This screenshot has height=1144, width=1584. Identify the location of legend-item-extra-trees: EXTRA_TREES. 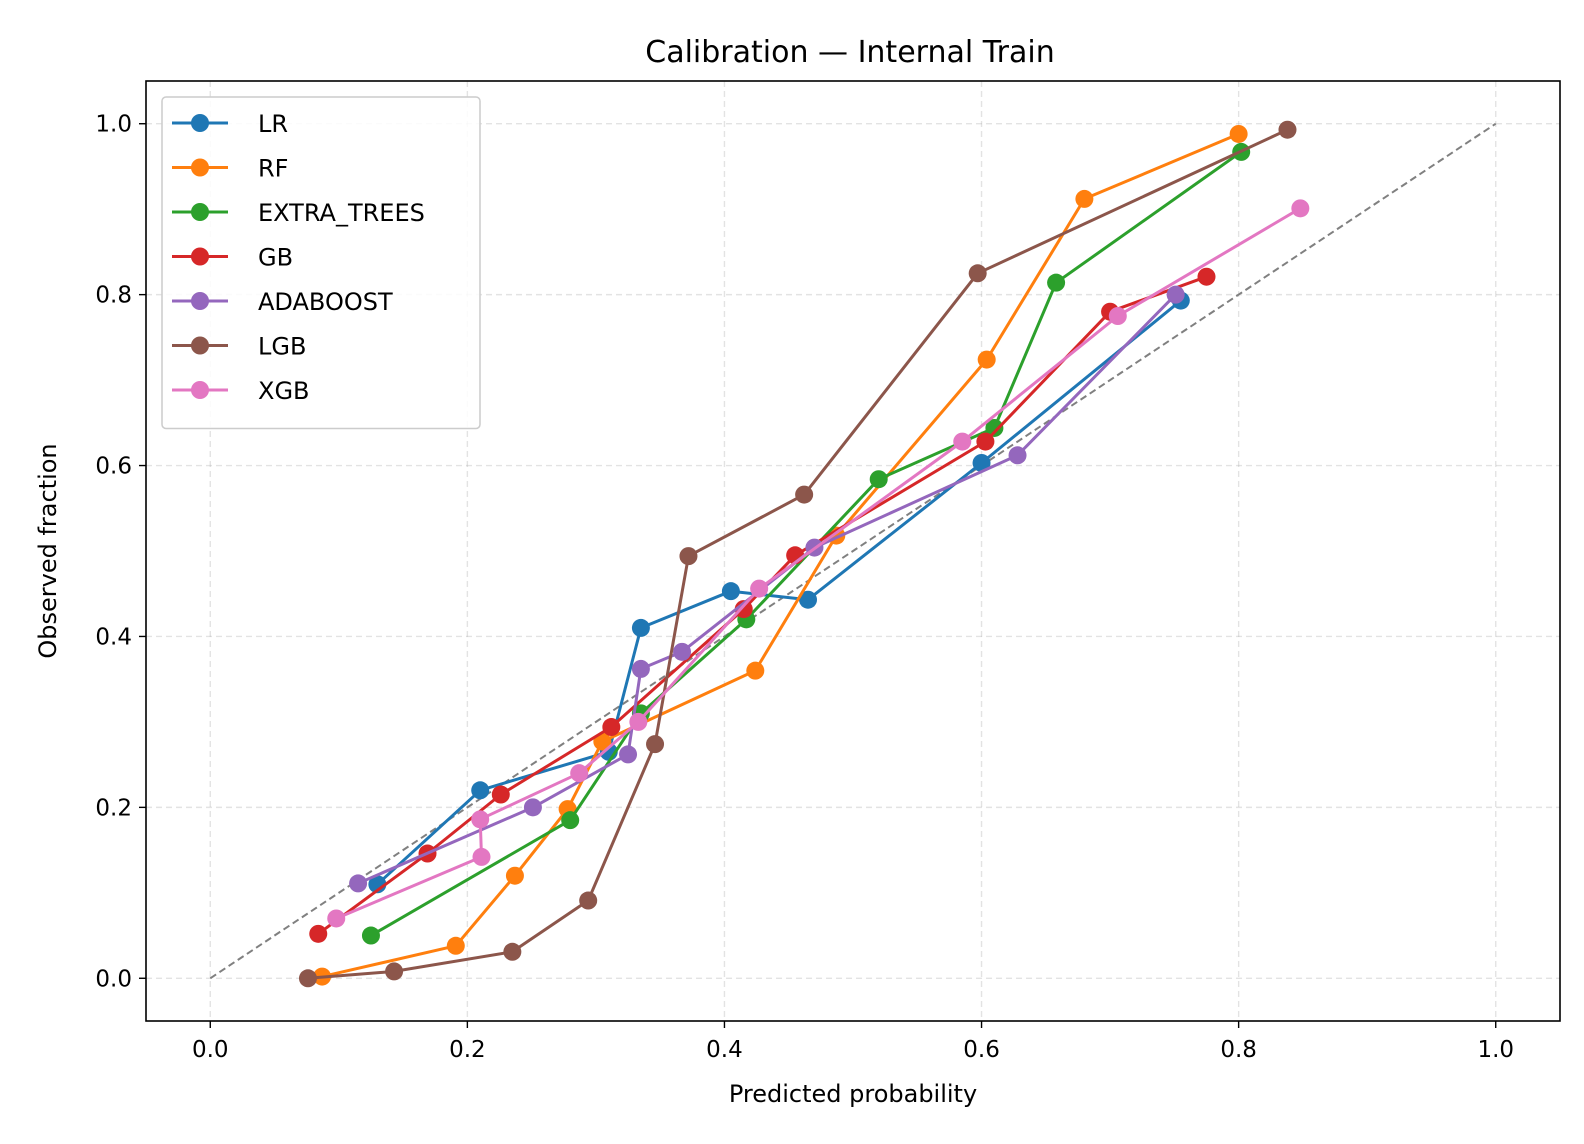
(298, 213).